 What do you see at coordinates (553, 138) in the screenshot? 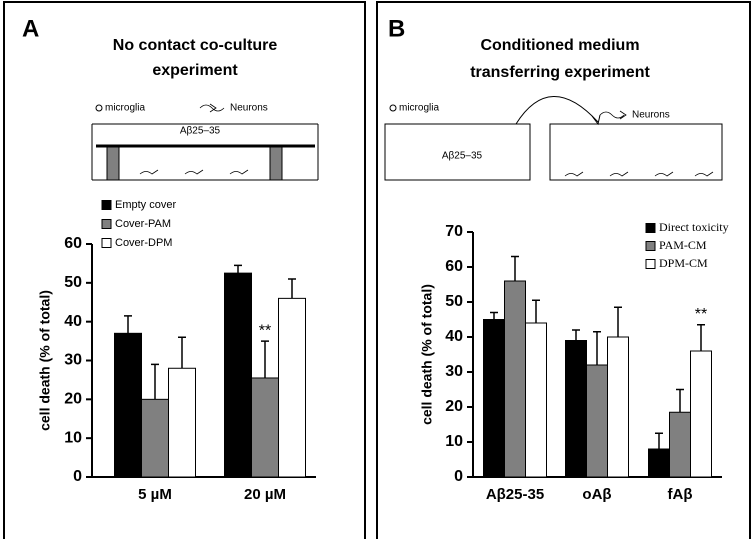
I see `diagram-b` at bounding box center [553, 138].